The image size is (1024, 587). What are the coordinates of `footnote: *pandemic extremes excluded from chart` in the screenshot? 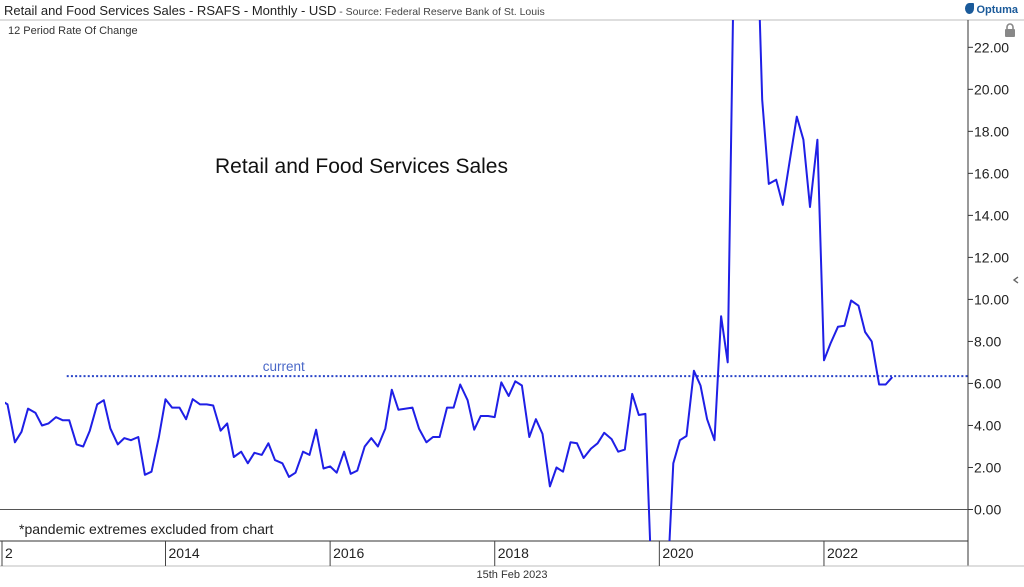 It's located at (146, 529).